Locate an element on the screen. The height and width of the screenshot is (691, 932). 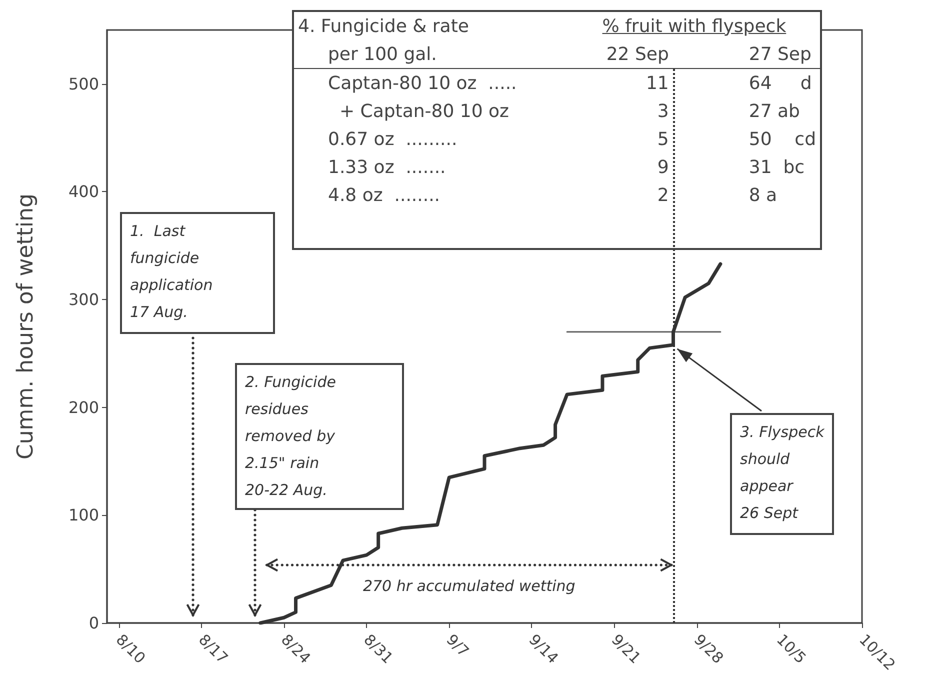
note-box: 1. Last fungicide application 17 Aug. is located at coordinates (197, 273).